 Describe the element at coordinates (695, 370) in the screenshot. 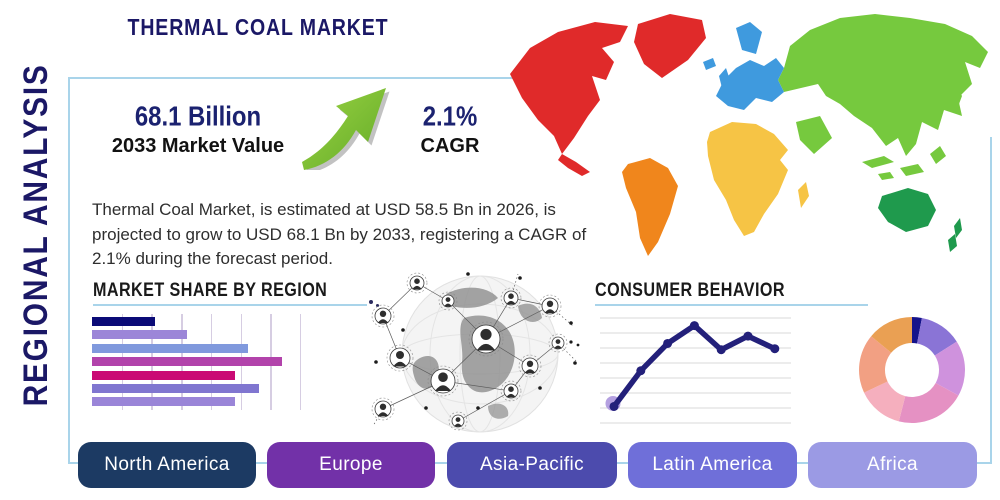

I see `line-chart` at that location.